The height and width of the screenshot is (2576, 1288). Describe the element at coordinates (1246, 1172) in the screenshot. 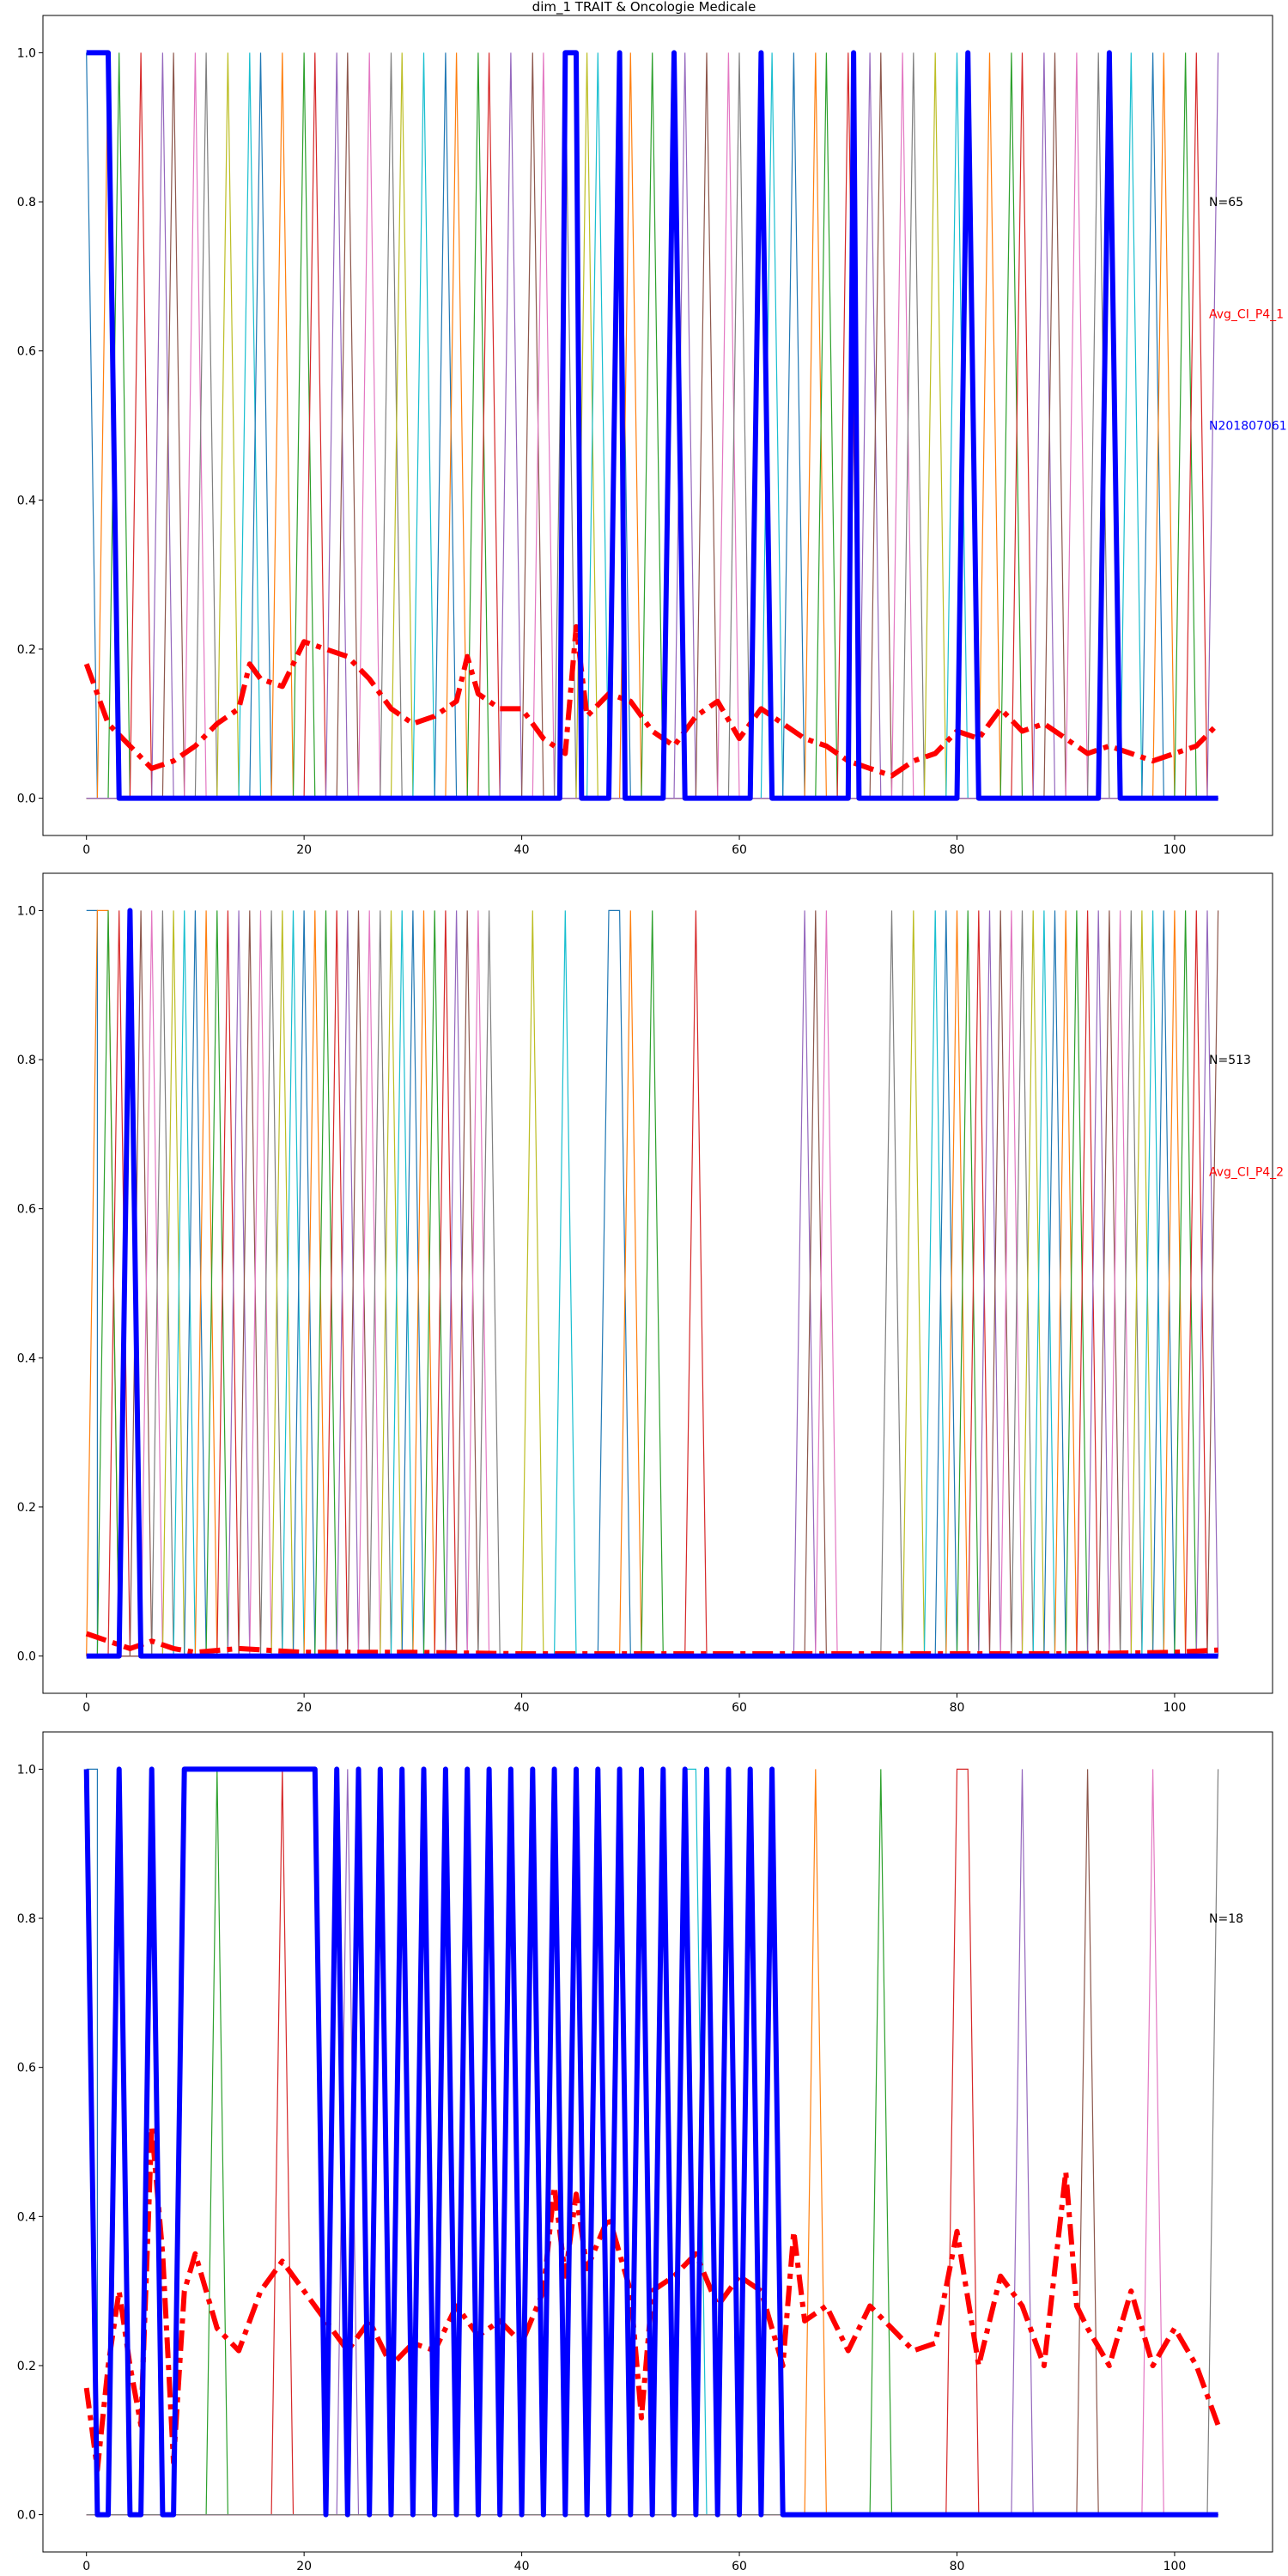

I see `series-annotation: Avg_CI_P4_2` at that location.